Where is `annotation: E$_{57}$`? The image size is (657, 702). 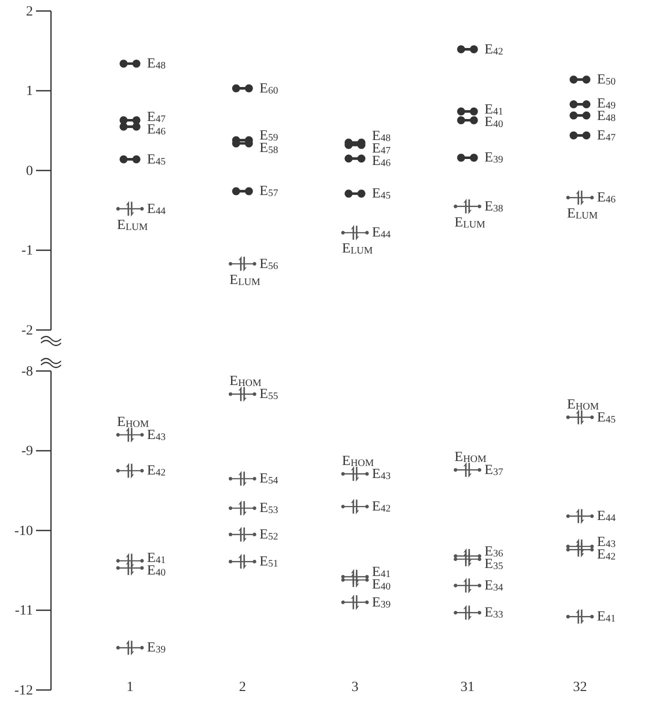 annotation: E$_{57}$ is located at coordinates (269, 192).